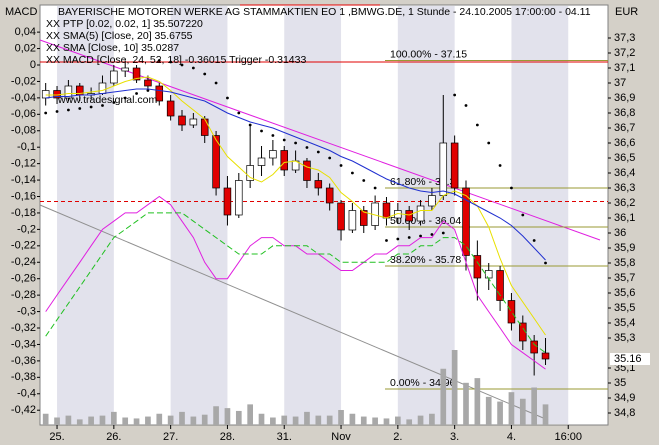  What do you see at coordinates (23, 246) in the screenshot?
I see `y-tick-label: -0,22` at bounding box center [23, 246].